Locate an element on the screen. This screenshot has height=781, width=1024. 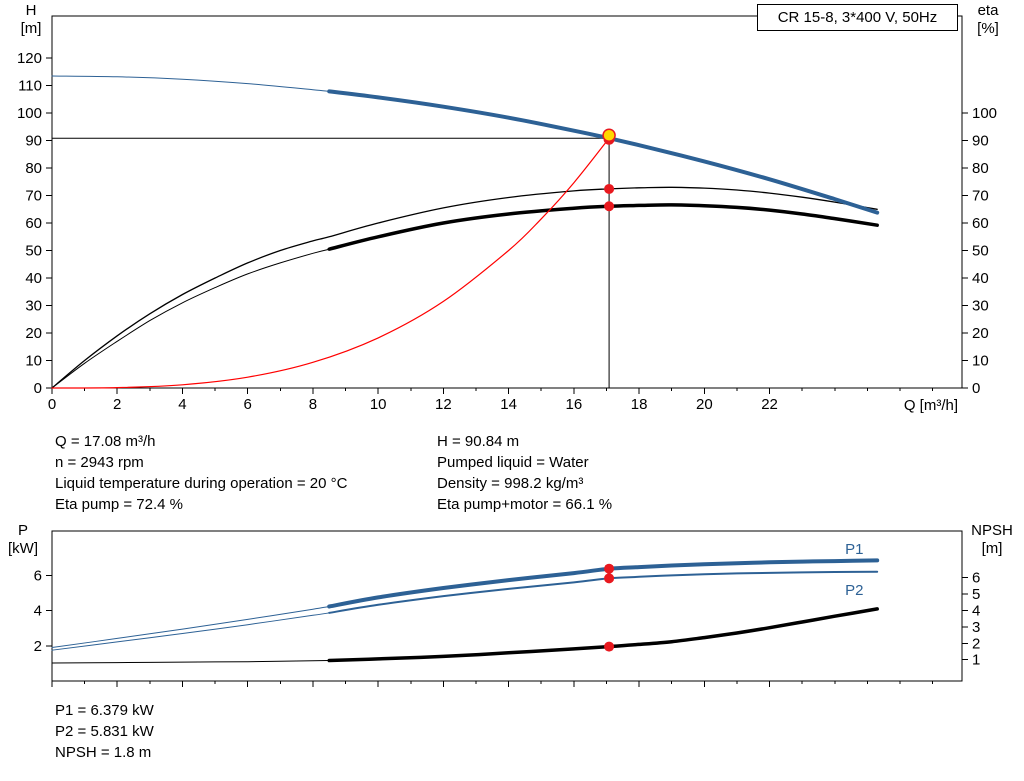
p2-curve is located at coordinates (603, 592).